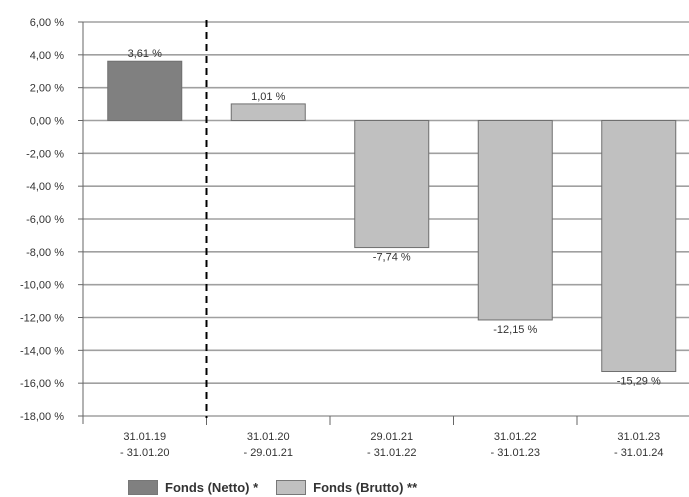 This screenshot has height=497, width=689. I want to click on y-tick-label: -18,00 %, so click(42, 417).